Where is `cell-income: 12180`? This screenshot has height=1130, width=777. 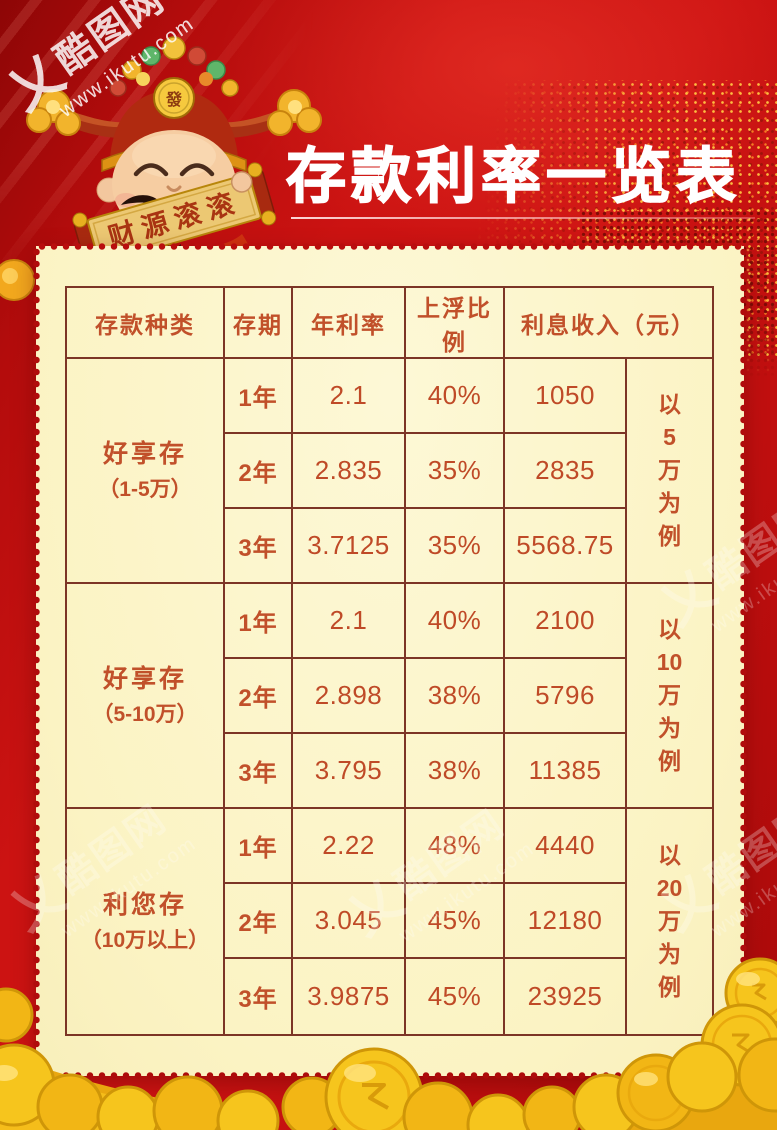
cell-income: 12180 is located at coordinates (566, 921).